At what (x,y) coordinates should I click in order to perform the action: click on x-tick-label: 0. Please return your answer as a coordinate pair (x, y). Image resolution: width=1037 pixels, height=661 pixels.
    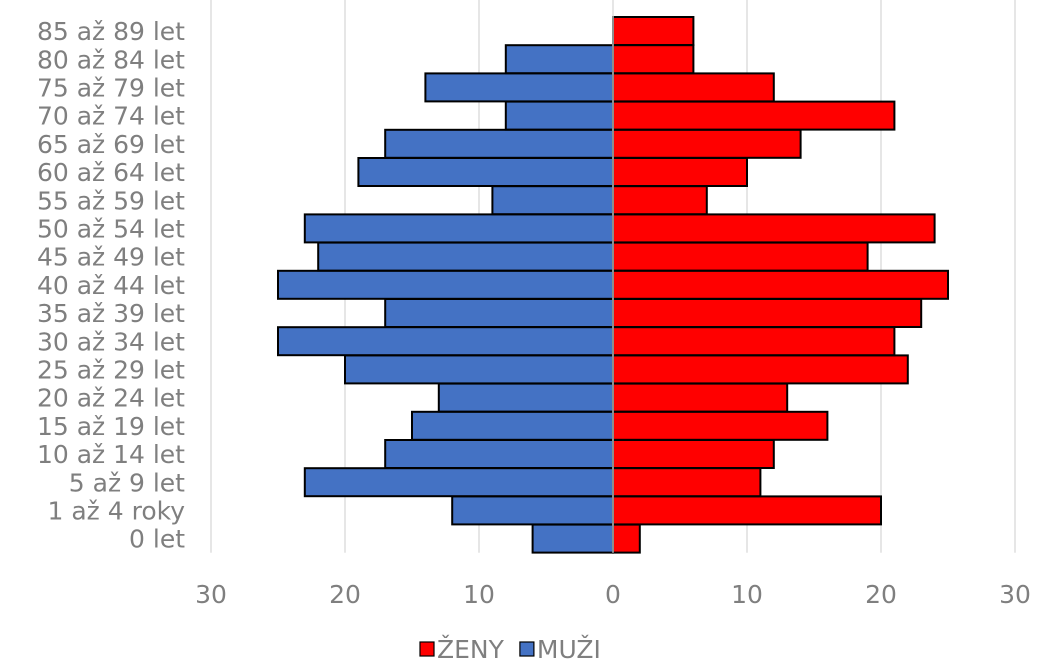
    Looking at the image, I should click on (613, 594).